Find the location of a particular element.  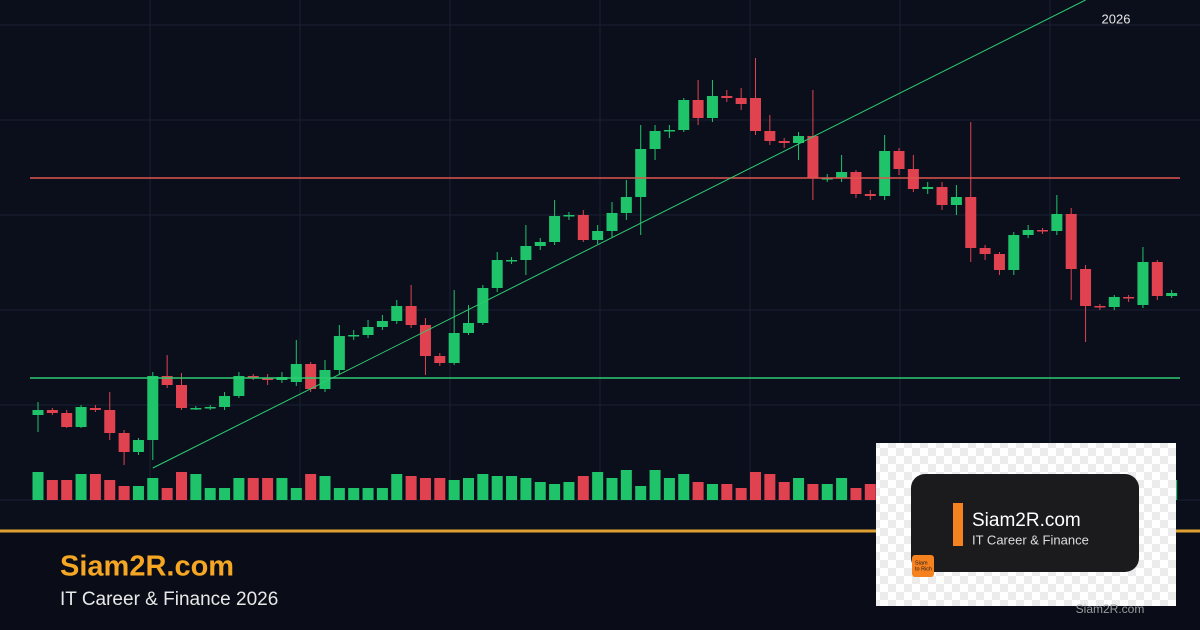

footer-title: Siam2R.com is located at coordinates (147, 567).